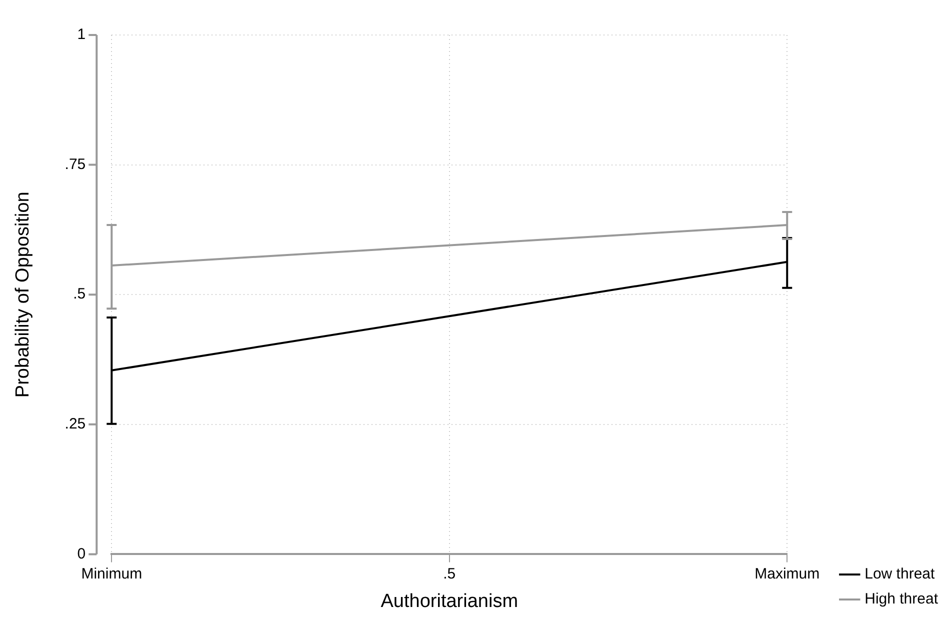 This screenshot has height=625, width=952. Describe the element at coordinates (449, 573) in the screenshot. I see `x-tick-label: .5` at that location.